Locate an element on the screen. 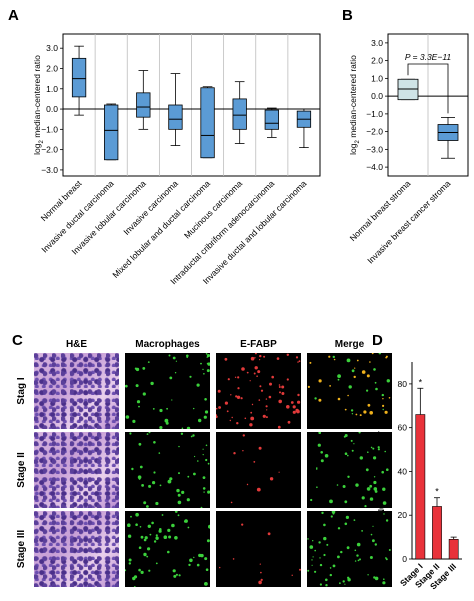  column-header: E-FABP is located at coordinates (258, 344).